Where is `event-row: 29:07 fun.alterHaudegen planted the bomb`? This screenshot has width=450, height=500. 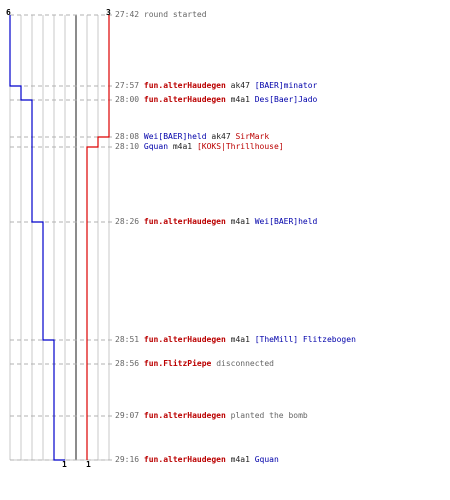
event-row: 29:07 fun.alterHaudegen planted the bomb is located at coordinates (211, 416).